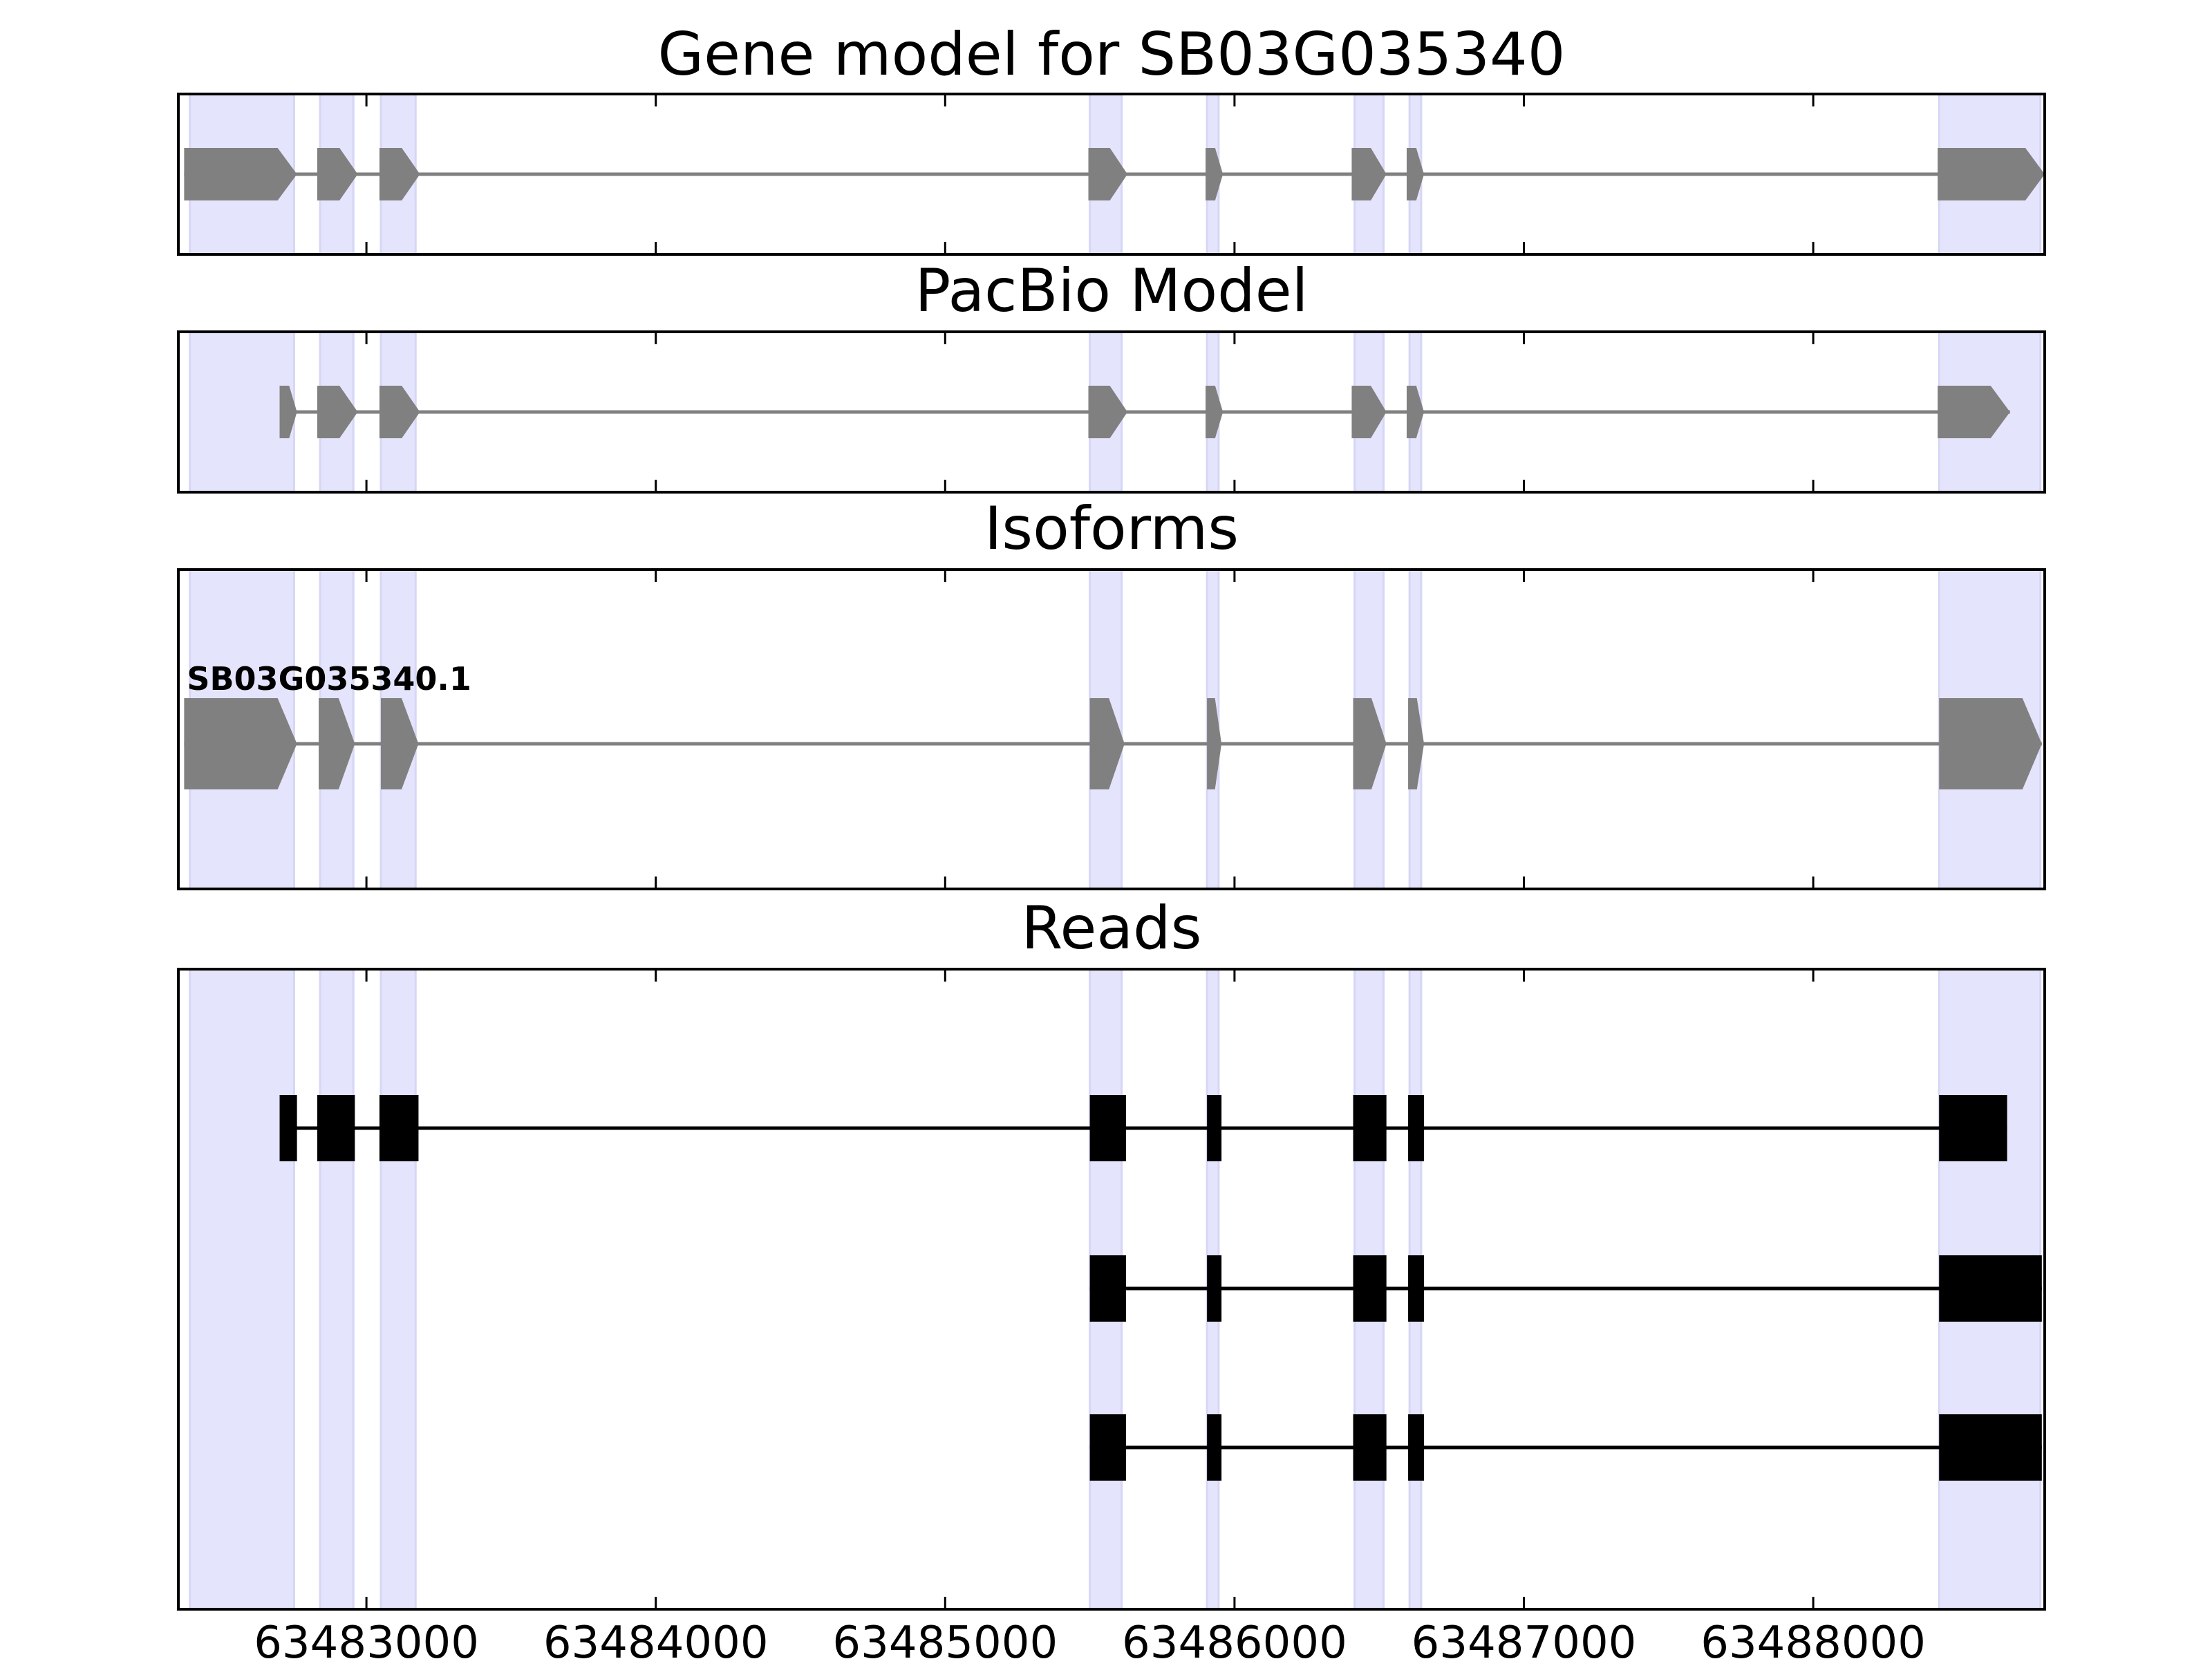 The width and height of the screenshot is (2212, 1659). Describe the element at coordinates (656, 1638) in the screenshot. I see `x-tick-label: 63484000` at that location.